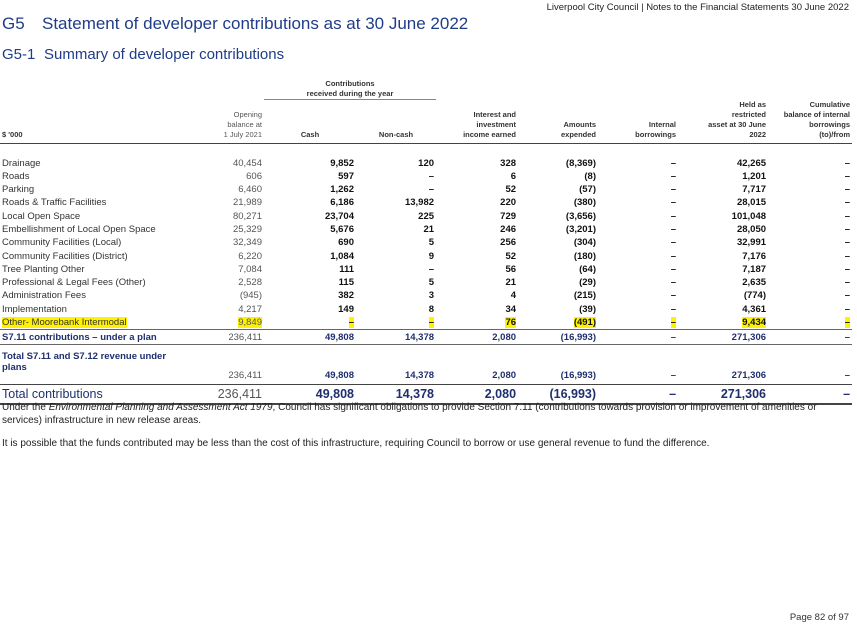 The width and height of the screenshot is (857, 628). Describe the element at coordinates (477, 189) in the screenshot. I see `cell-interest: 52` at that location.